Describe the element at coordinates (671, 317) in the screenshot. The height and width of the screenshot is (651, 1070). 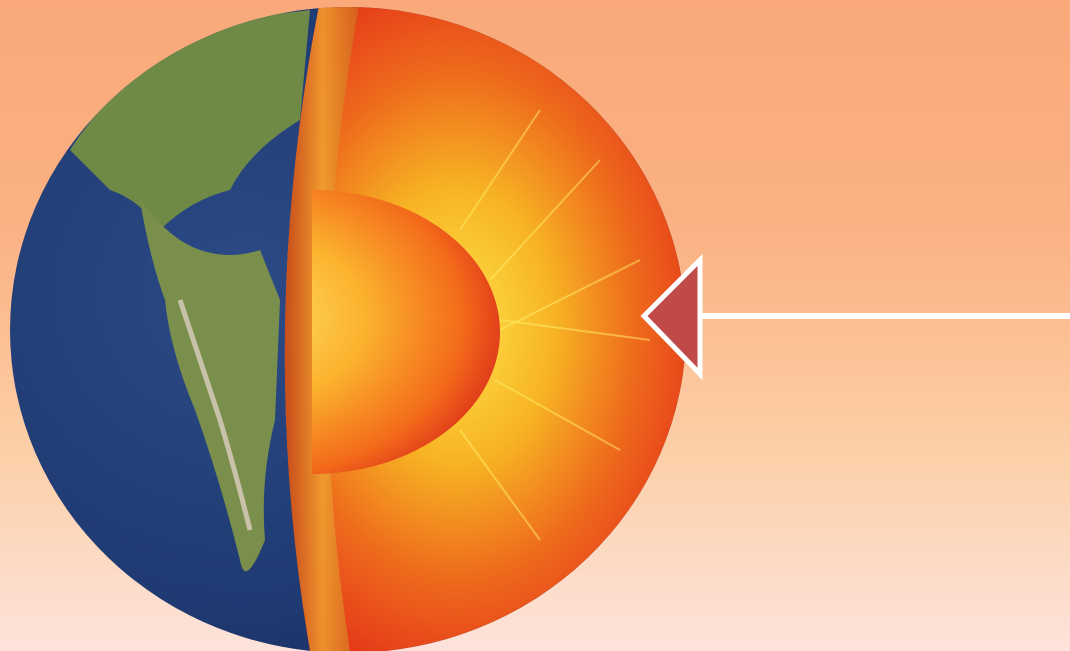
I see `pointer-arrowhead` at that location.